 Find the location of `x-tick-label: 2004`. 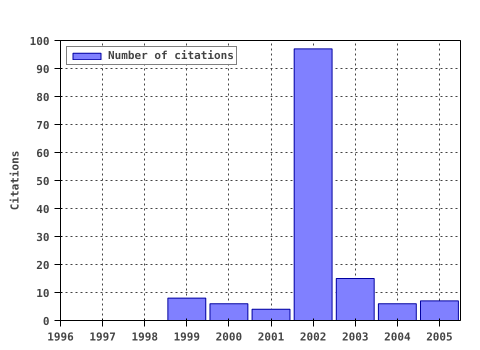

x-tick-label: 2004 is located at coordinates (397, 337).